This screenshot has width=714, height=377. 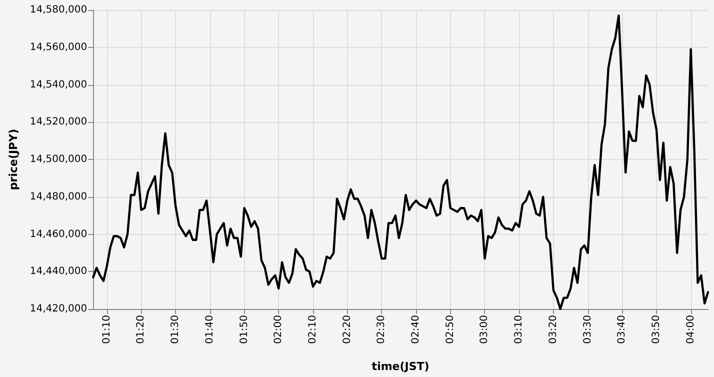 What do you see at coordinates (382, 329) in the screenshot?
I see `x-tick-label: 02:30` at bounding box center [382, 329].